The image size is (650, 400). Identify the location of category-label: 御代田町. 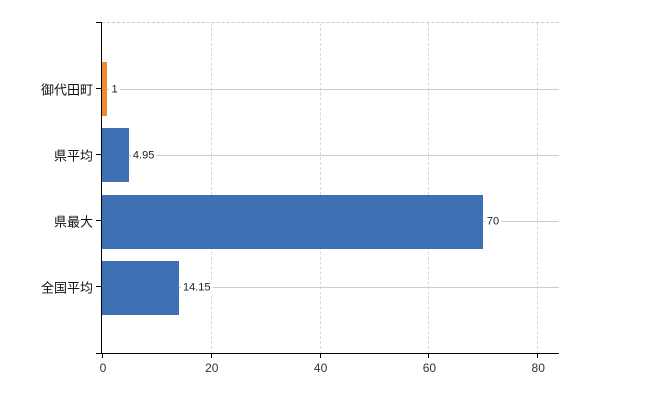
(66, 90).